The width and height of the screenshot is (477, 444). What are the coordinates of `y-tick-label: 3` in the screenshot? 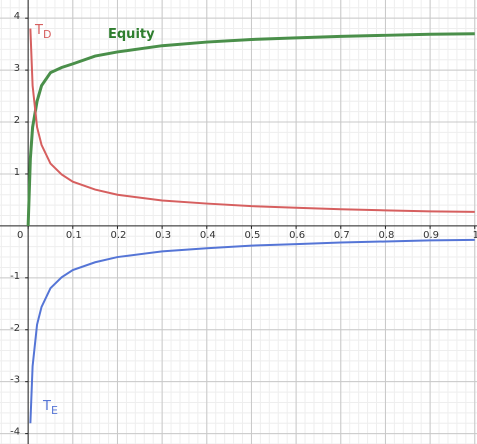 It's located at (17, 68).